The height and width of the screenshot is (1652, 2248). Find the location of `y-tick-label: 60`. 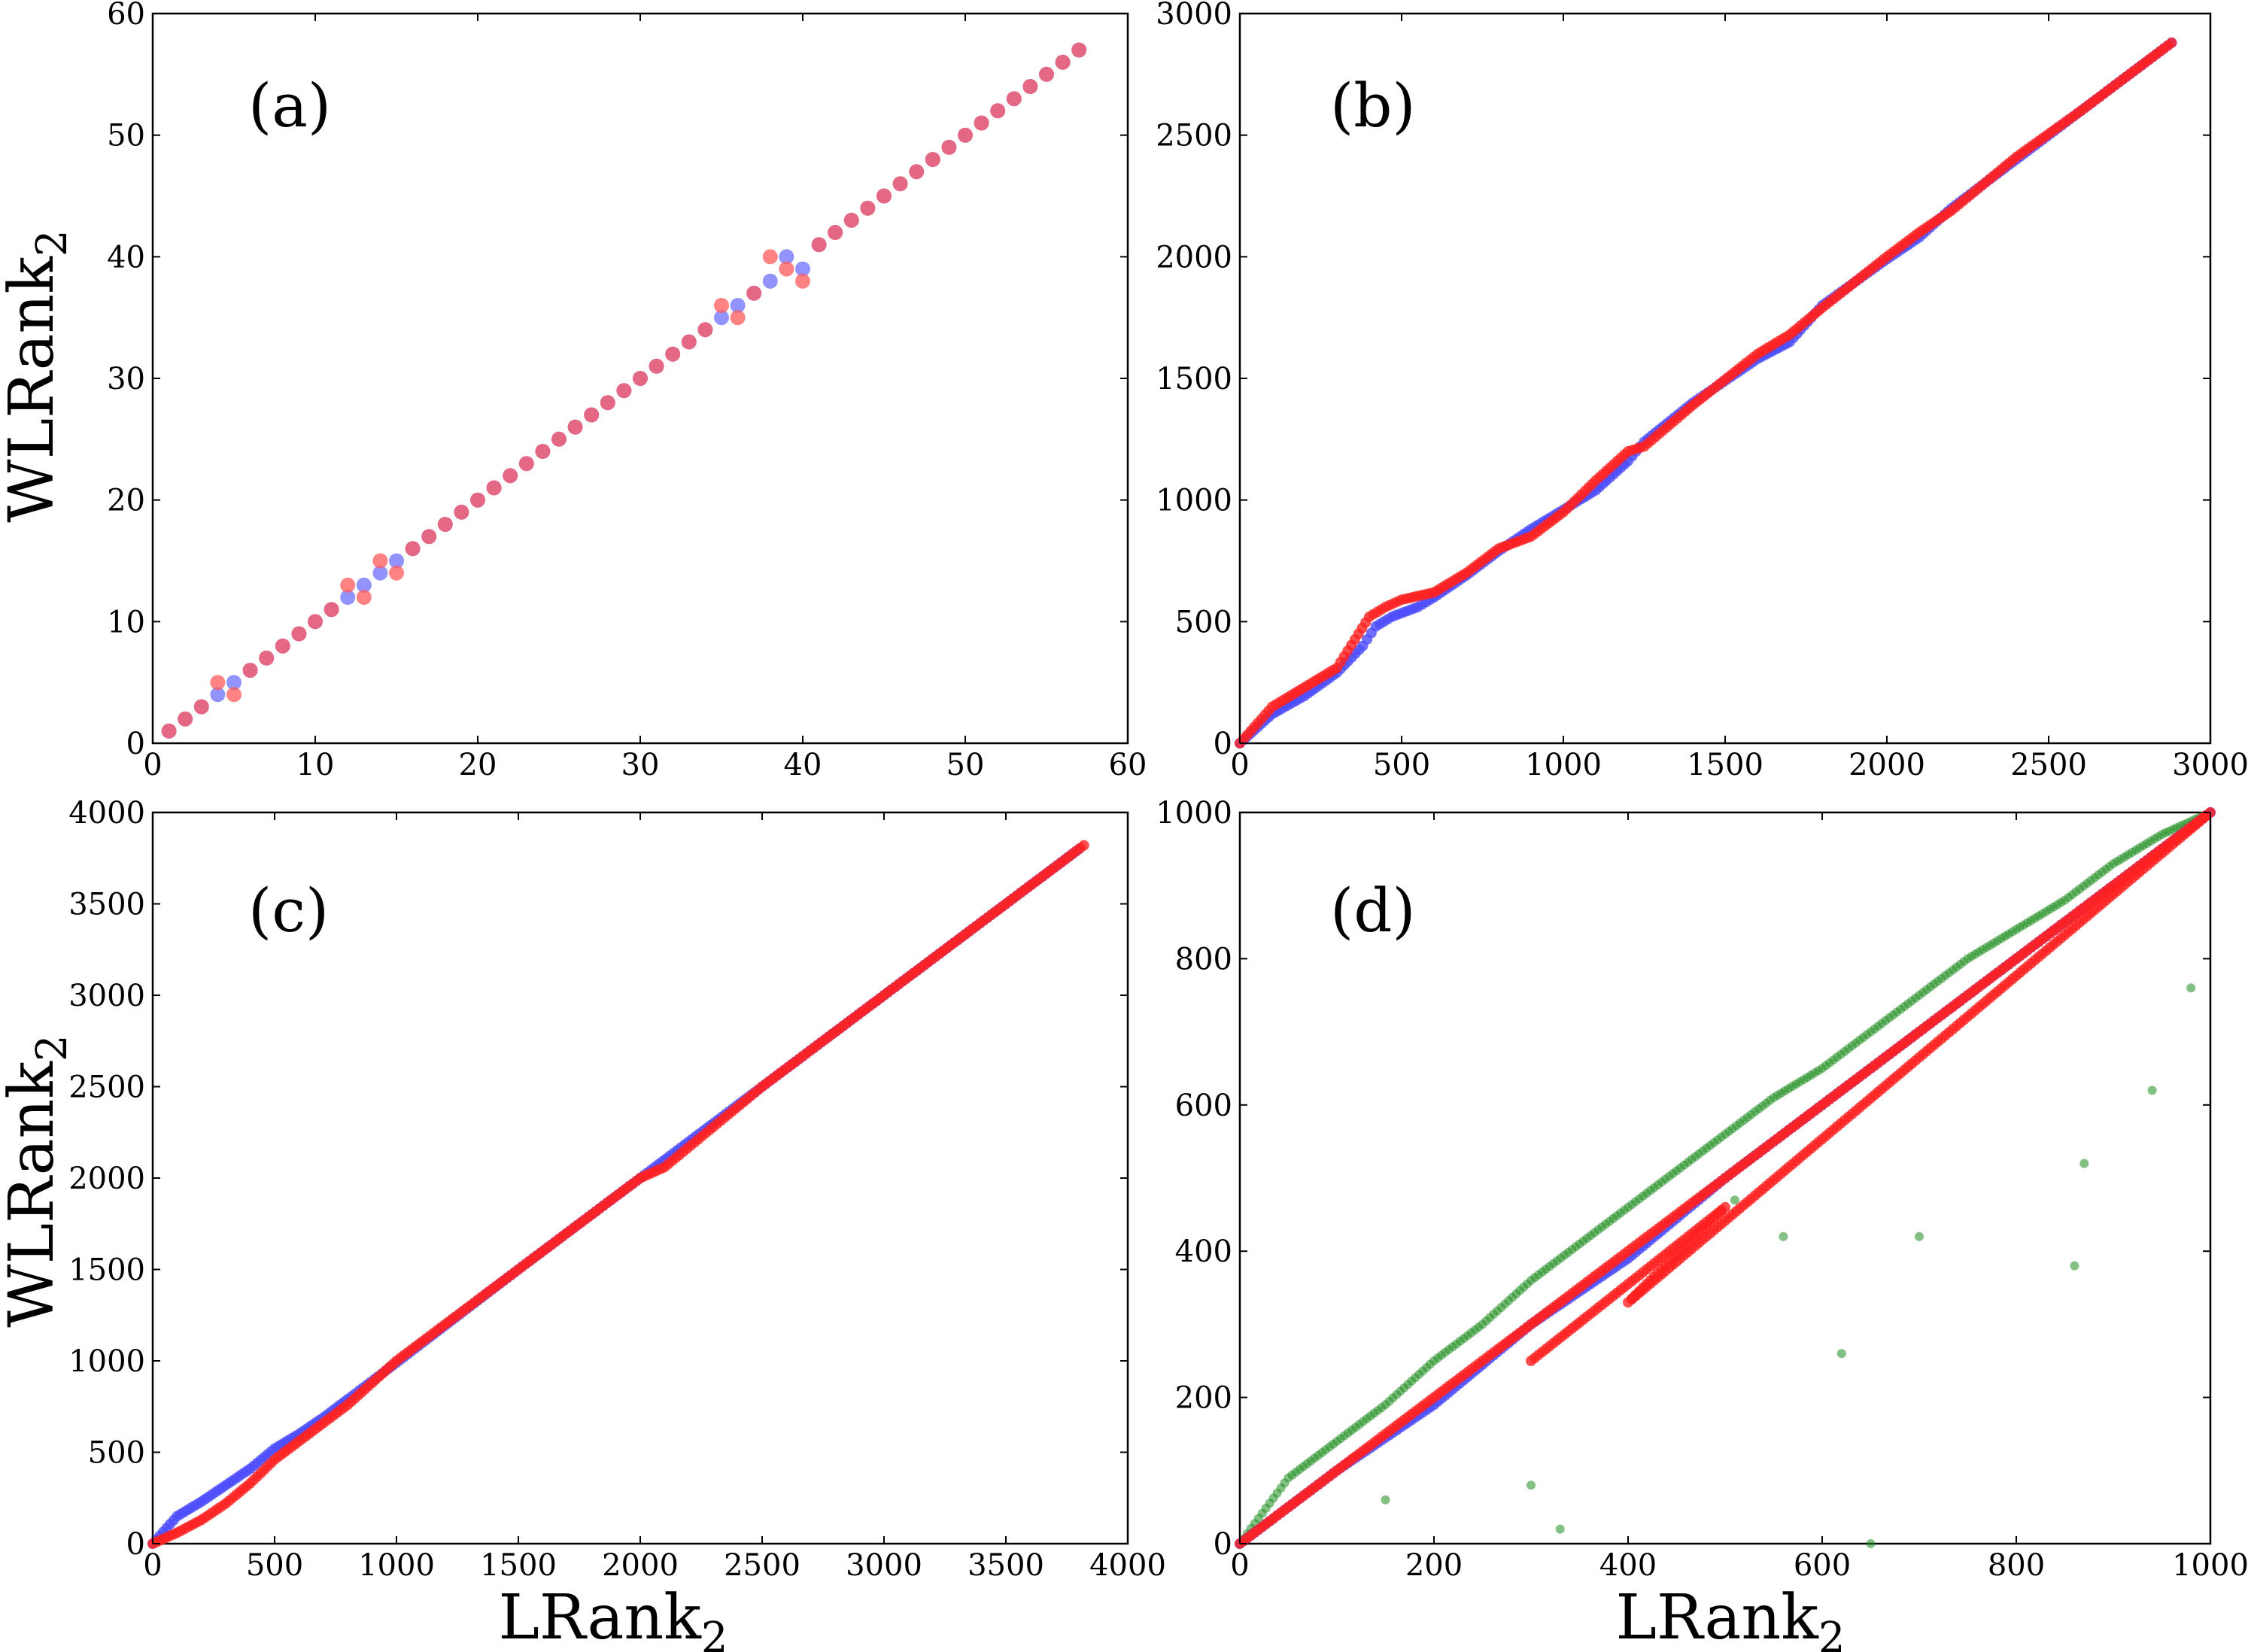

y-tick-label: 60 is located at coordinates (126, 16).